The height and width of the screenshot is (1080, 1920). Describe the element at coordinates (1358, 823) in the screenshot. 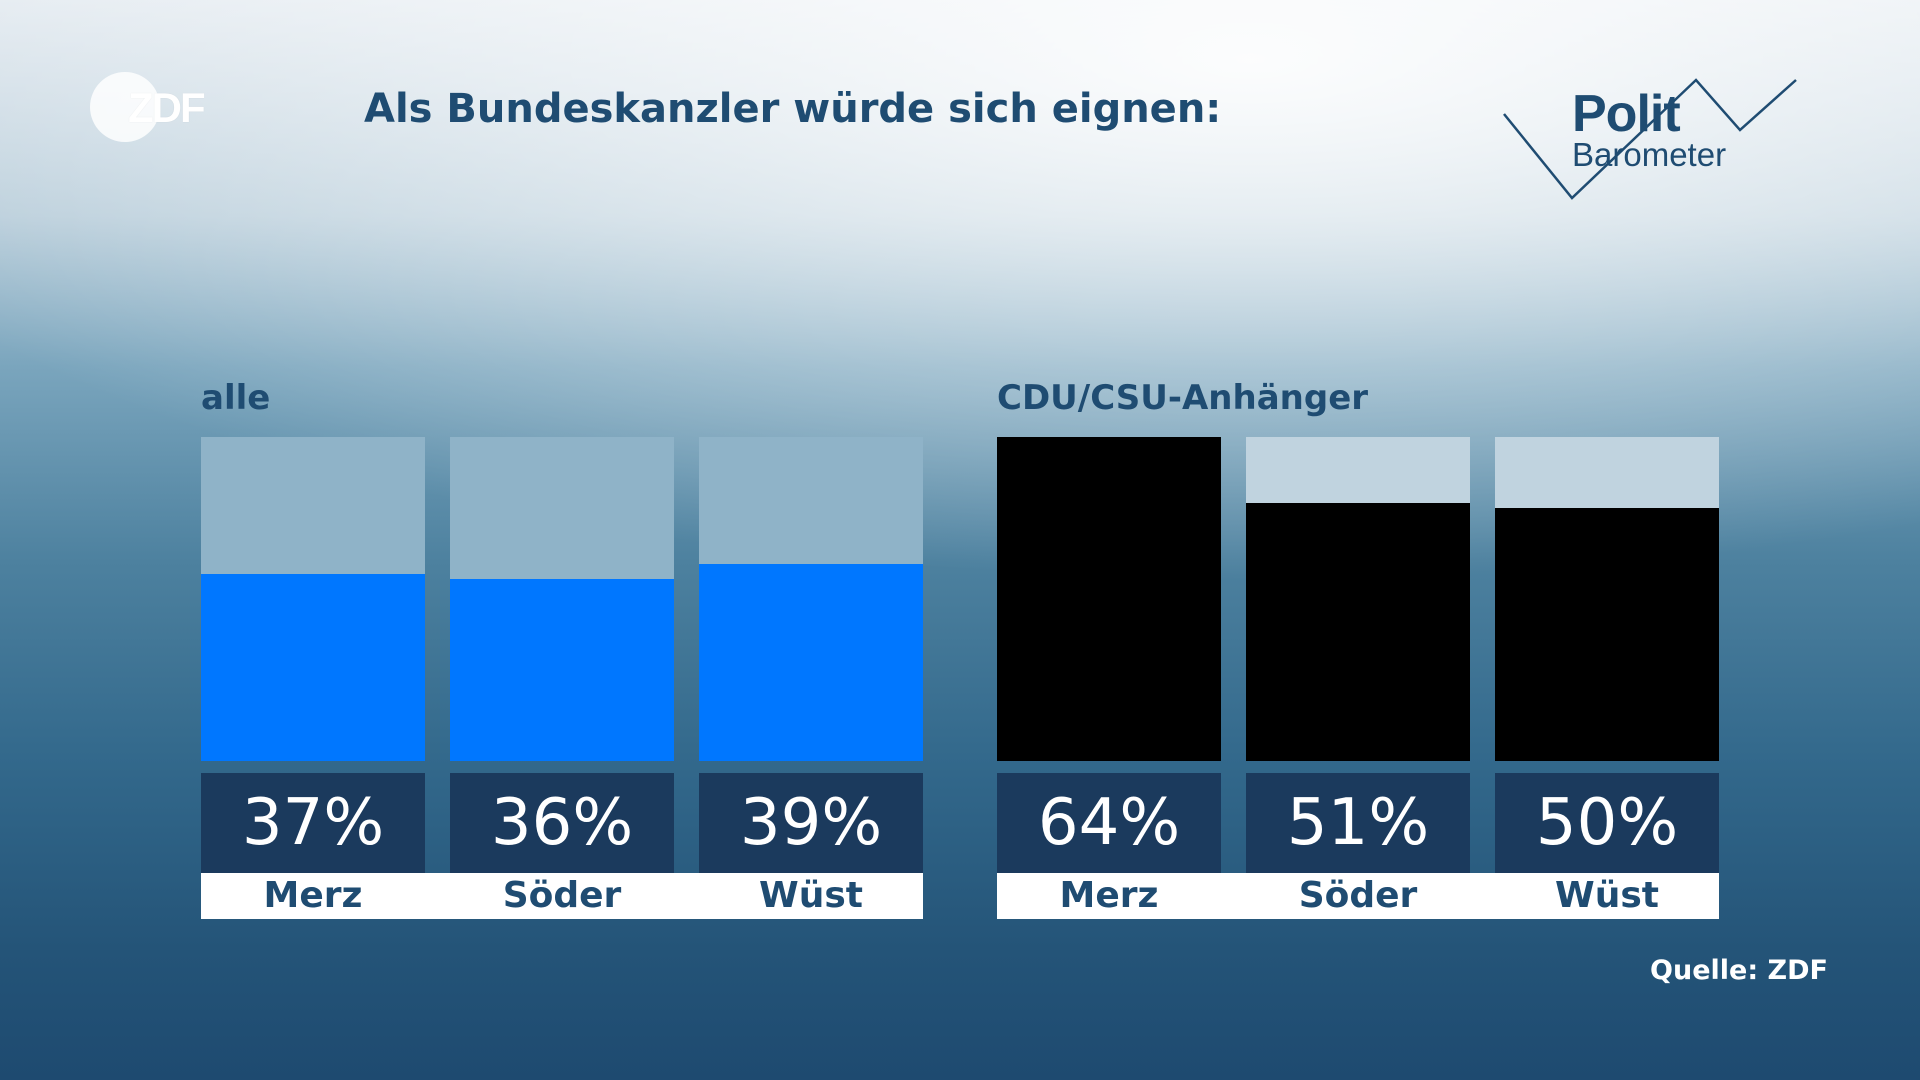

I see `value-label: 51%` at that location.